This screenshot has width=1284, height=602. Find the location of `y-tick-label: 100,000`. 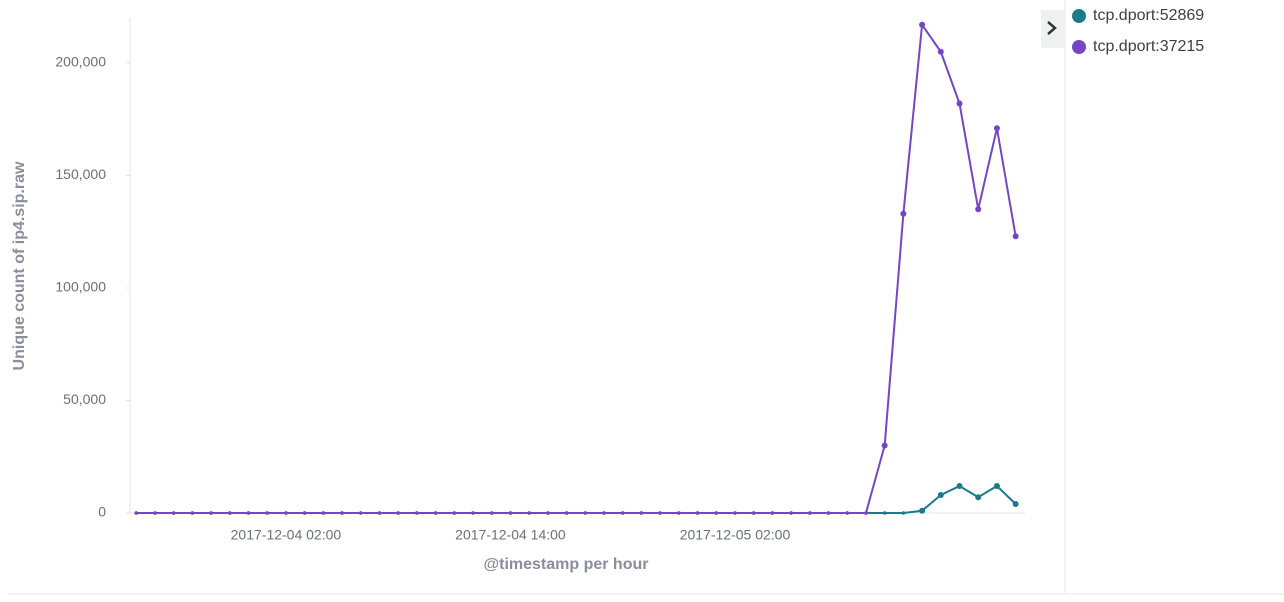

y-tick-label: 100,000 is located at coordinates (80, 287).